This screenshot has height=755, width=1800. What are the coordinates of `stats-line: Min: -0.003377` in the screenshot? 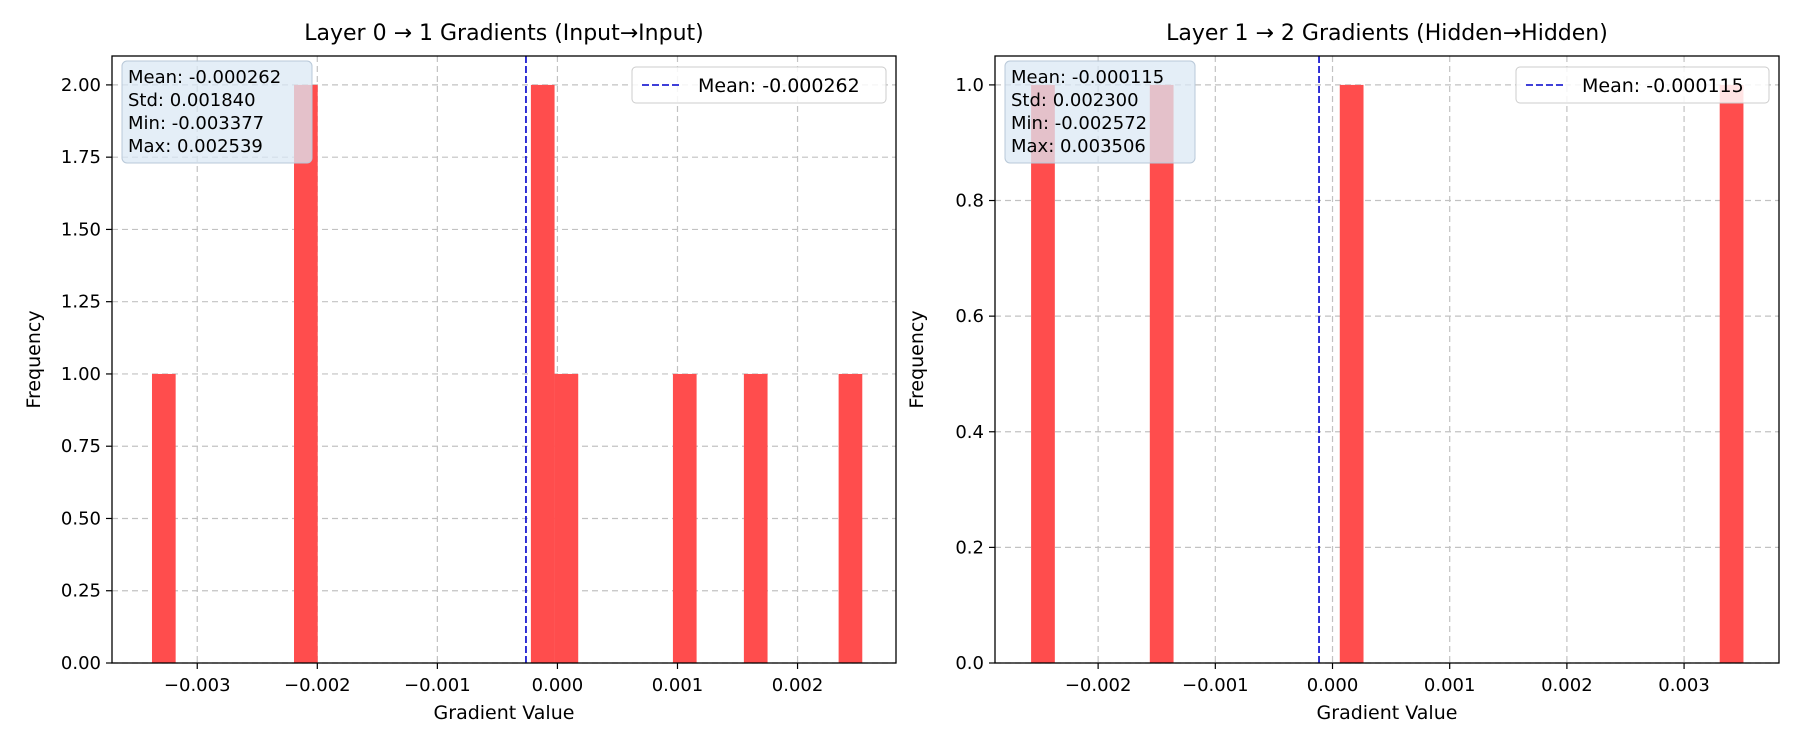 It's located at (196, 123).